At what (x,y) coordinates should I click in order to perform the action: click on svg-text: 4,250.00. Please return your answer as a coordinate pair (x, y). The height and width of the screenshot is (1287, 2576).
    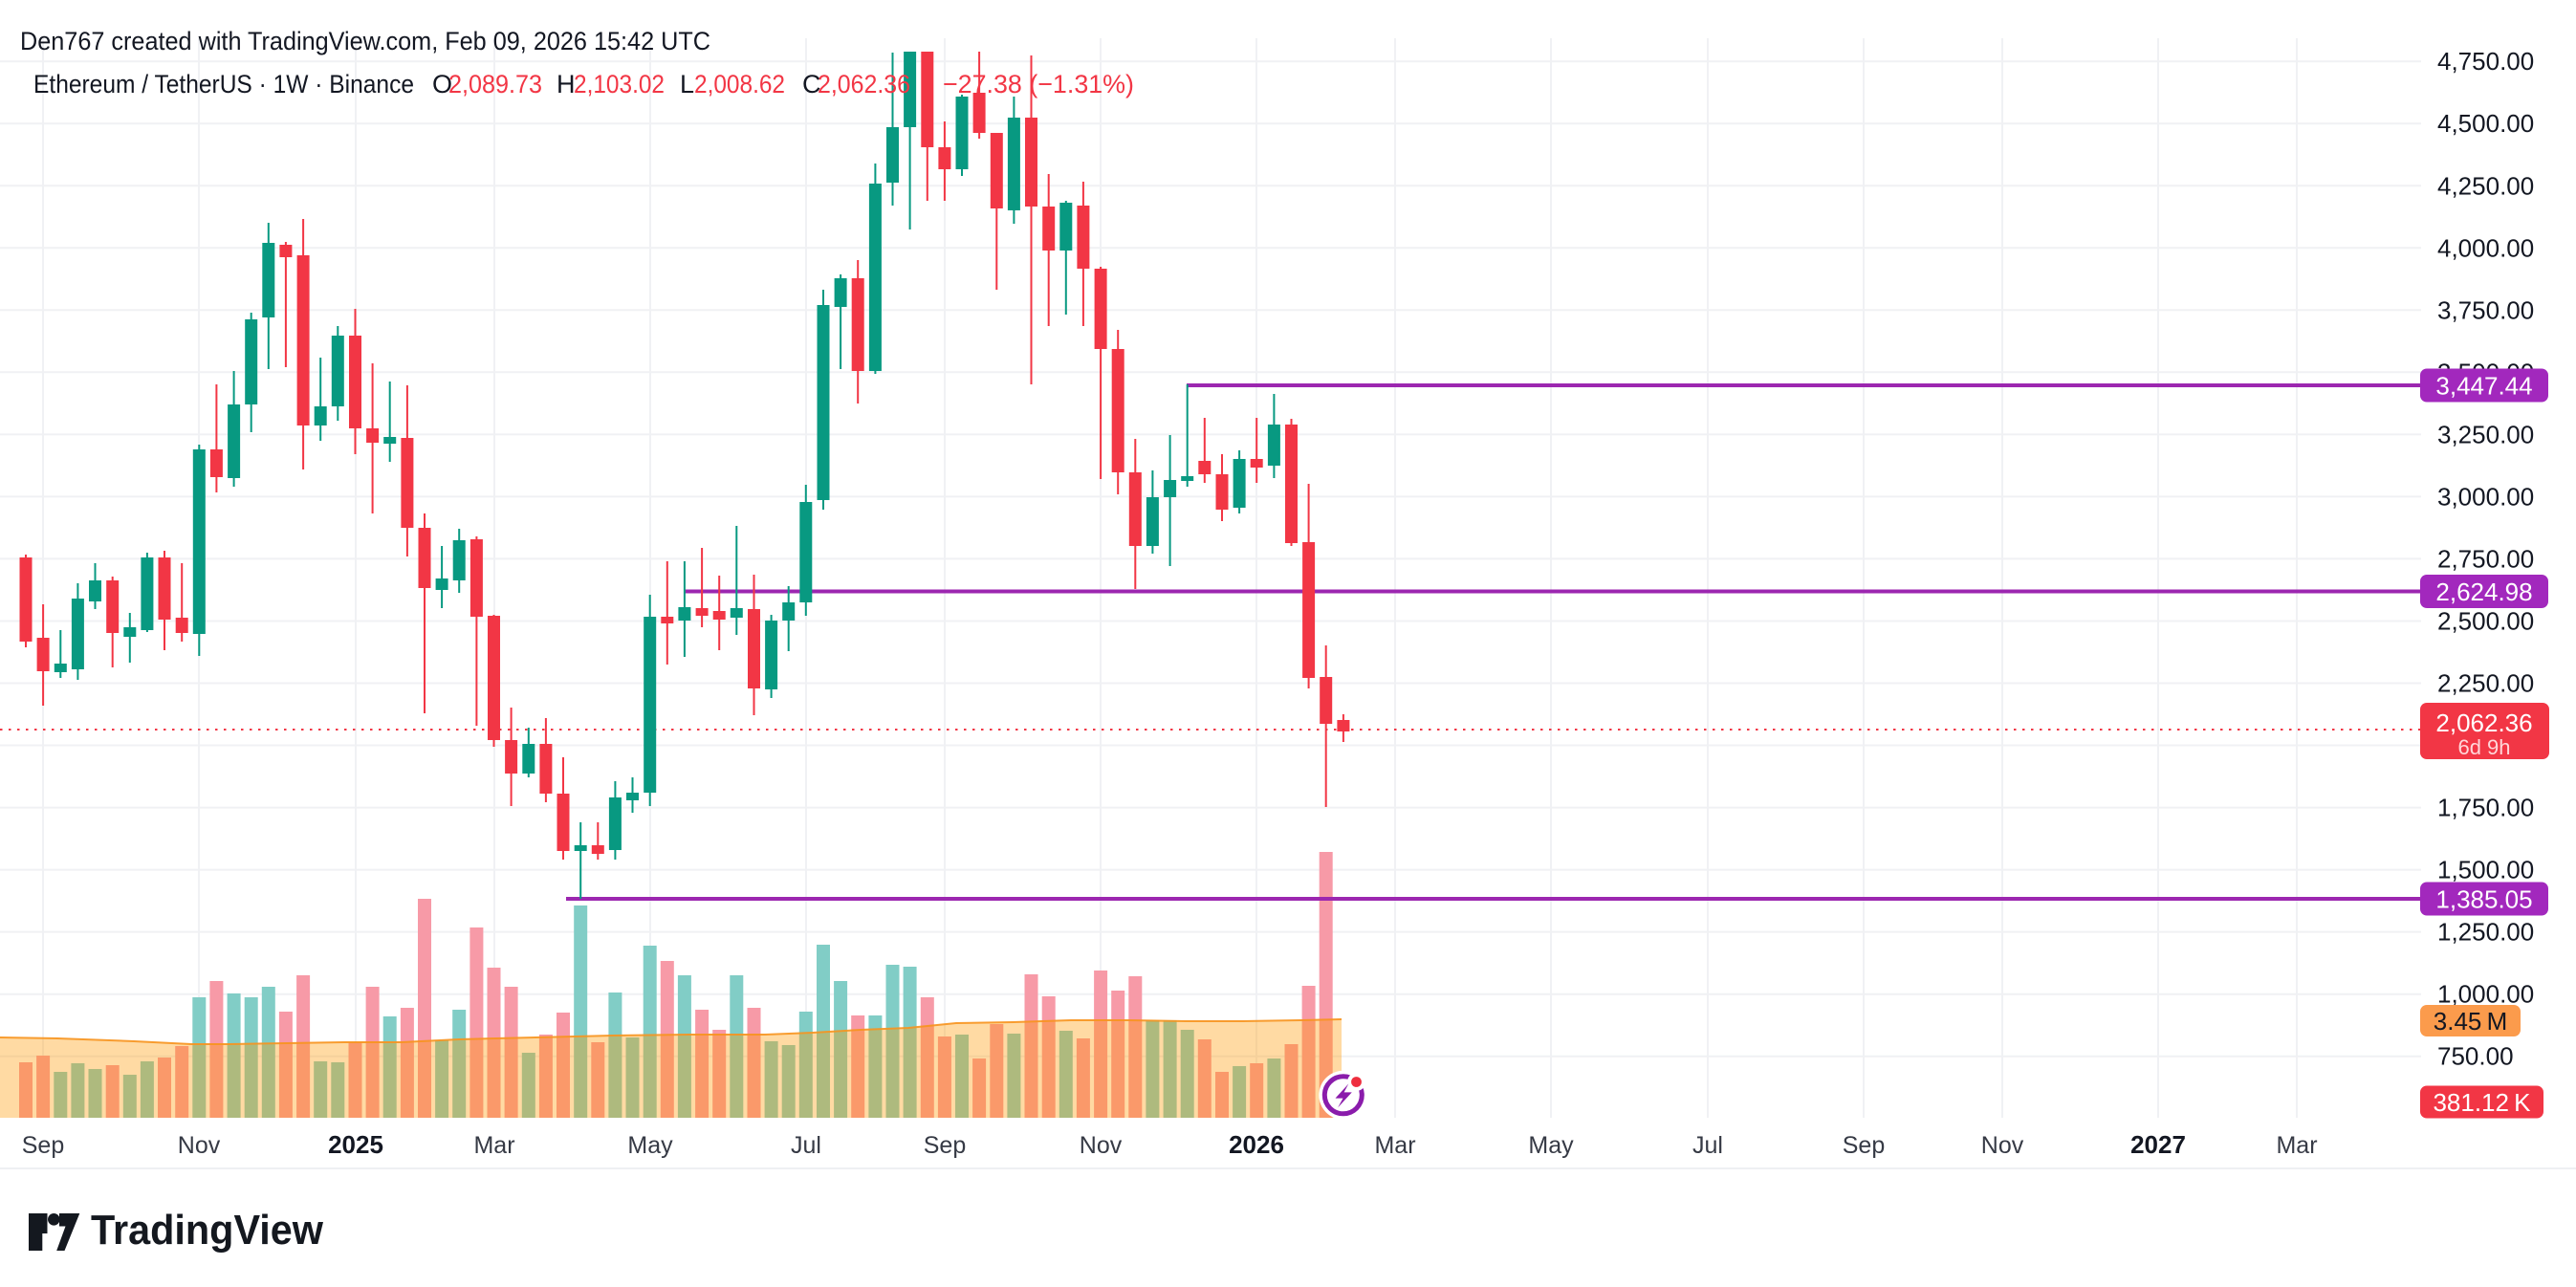
    Looking at the image, I should click on (2485, 186).